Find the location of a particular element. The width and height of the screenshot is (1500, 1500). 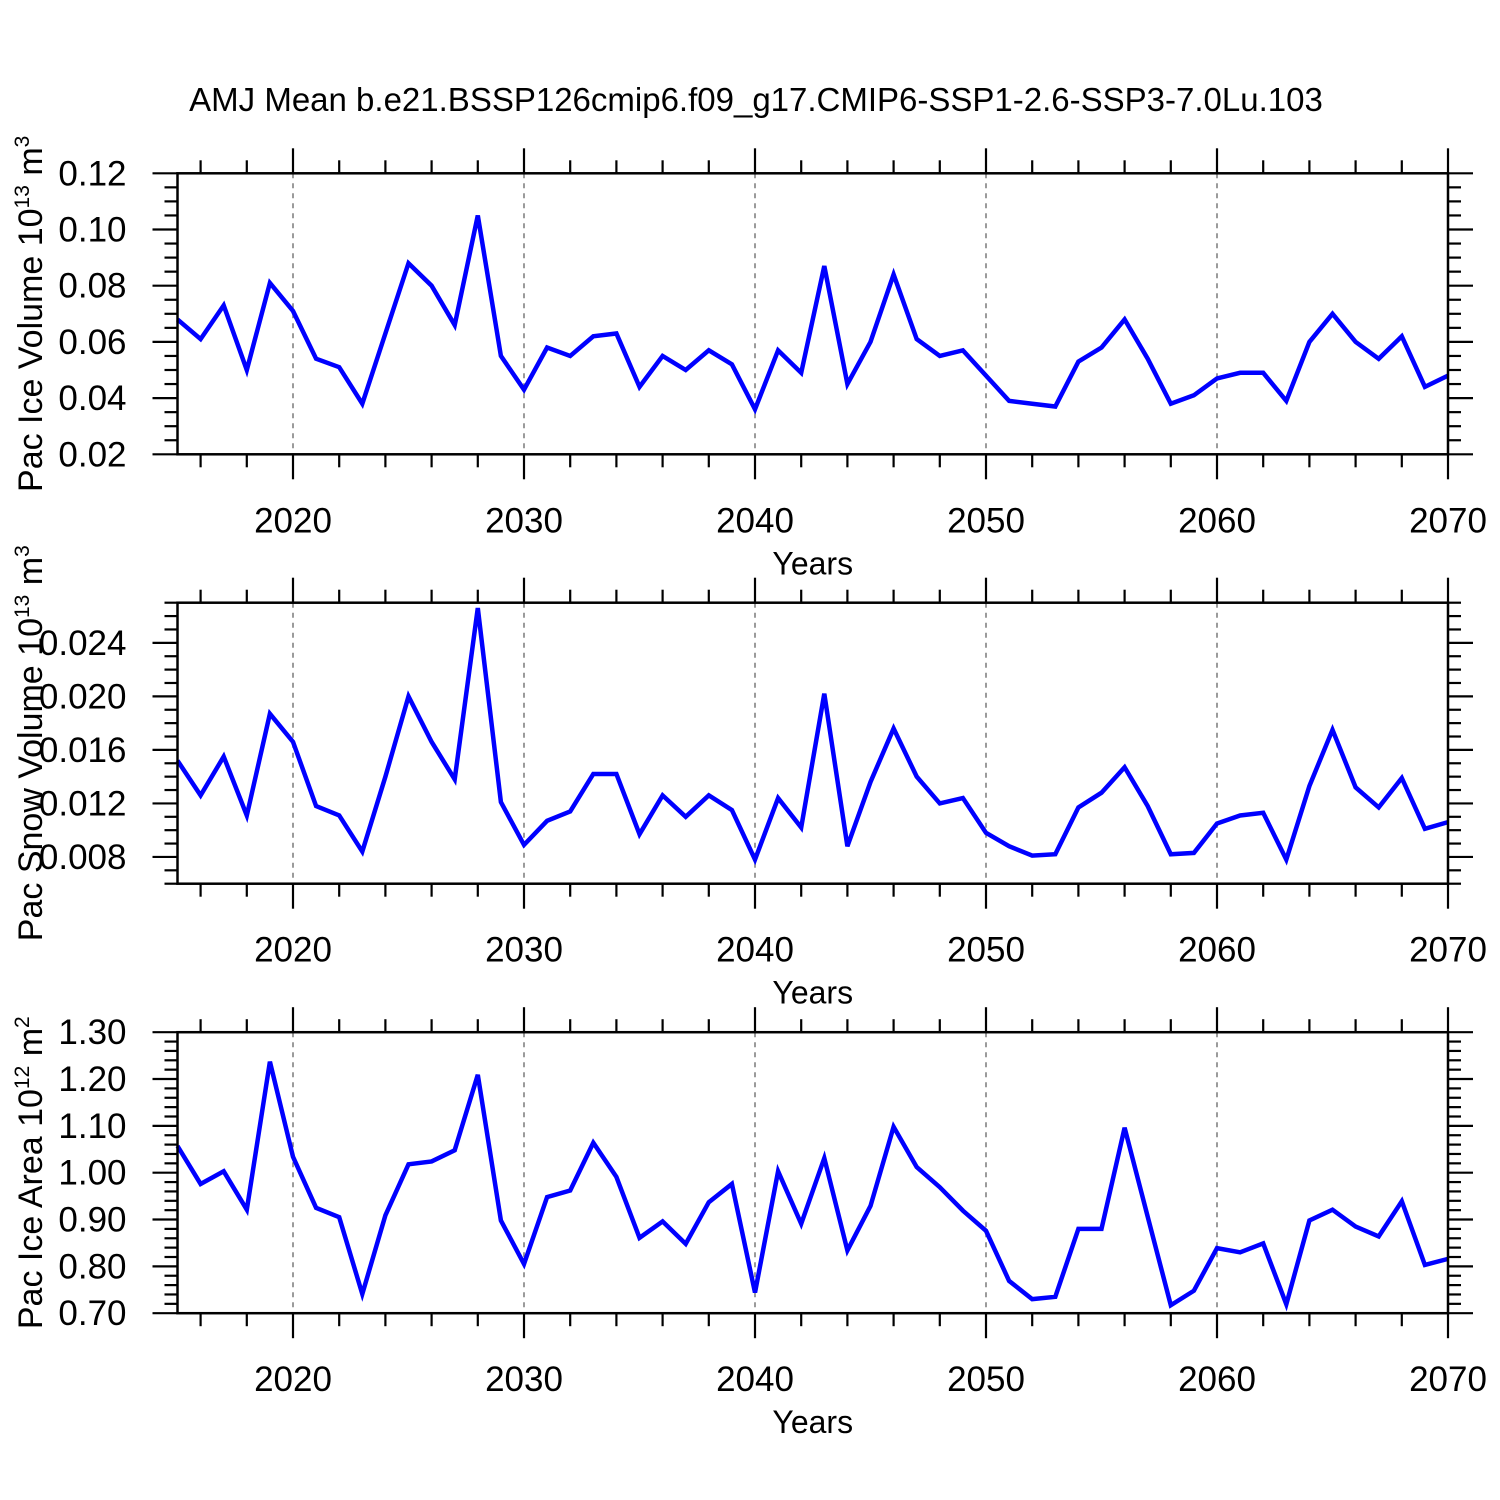

y-tick-label: 1.10 is located at coordinates (92, 1126).